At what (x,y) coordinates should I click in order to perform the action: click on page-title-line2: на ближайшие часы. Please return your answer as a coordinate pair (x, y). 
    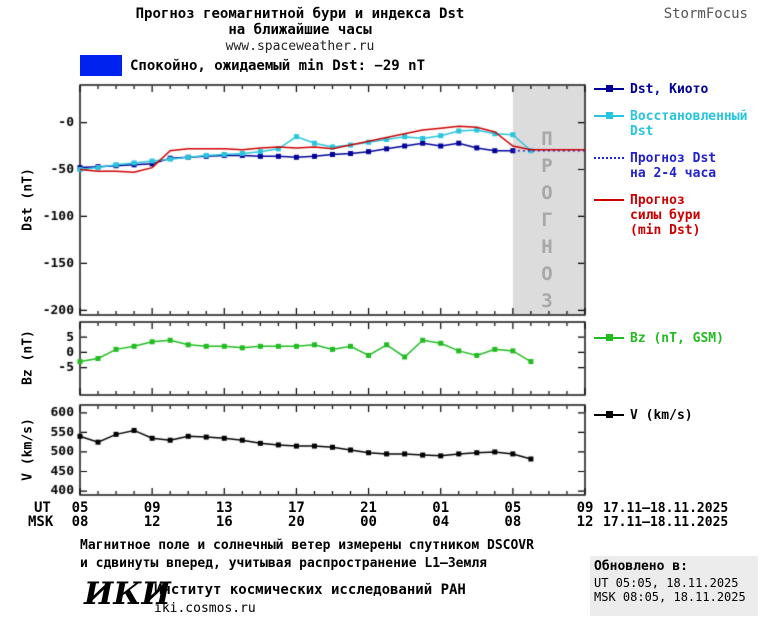
    Looking at the image, I should click on (300, 30).